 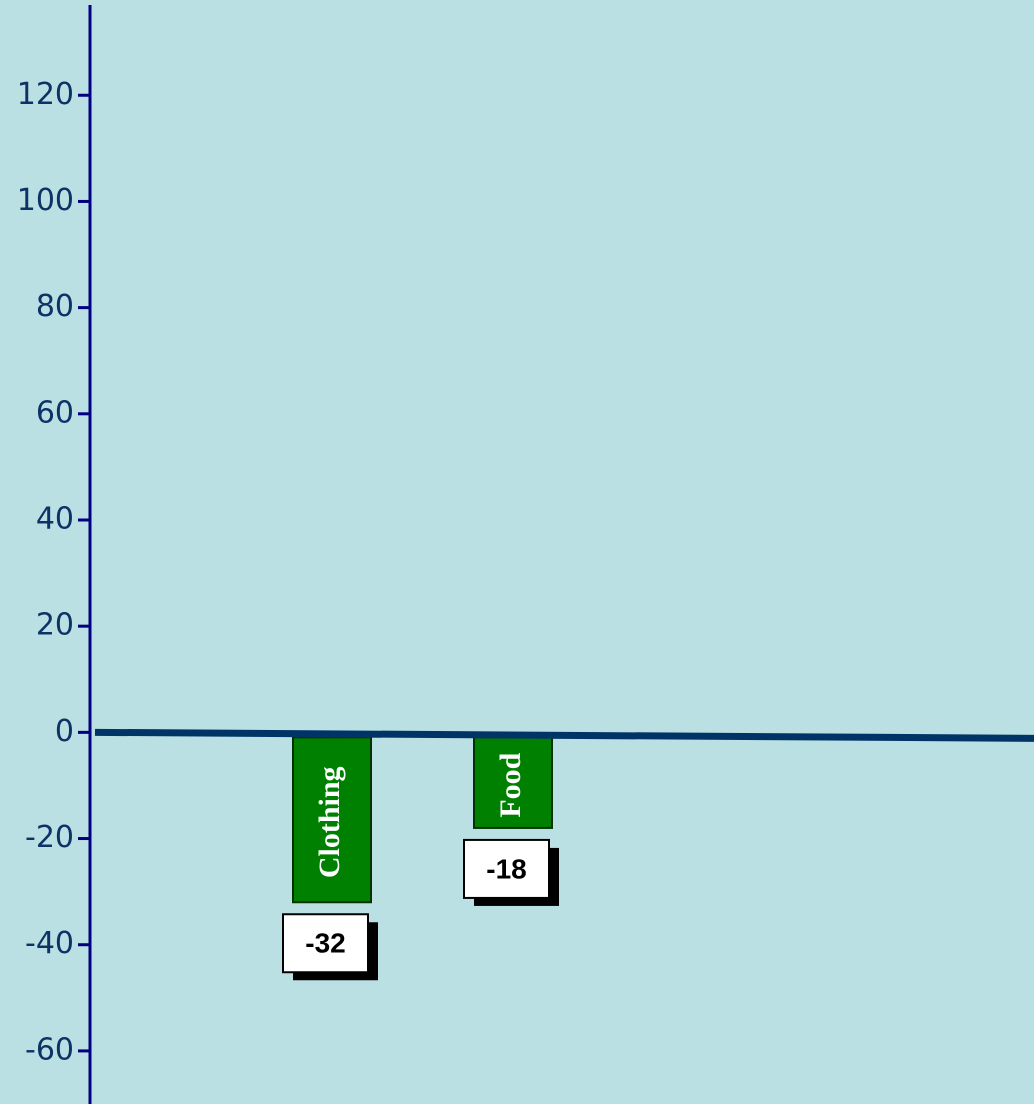 What do you see at coordinates (55, 306) in the screenshot?
I see `y-tick-label: 80` at bounding box center [55, 306].